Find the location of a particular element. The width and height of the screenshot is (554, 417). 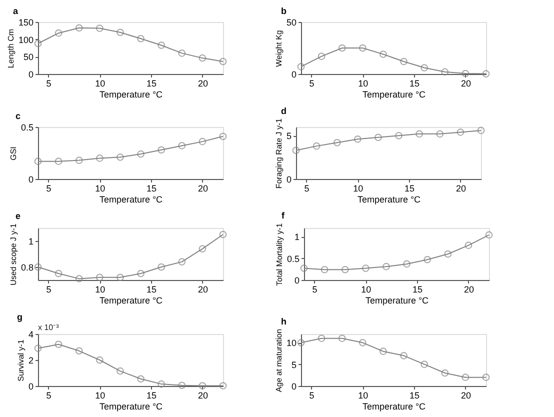

chart-title: f is located at coordinates (283, 215).